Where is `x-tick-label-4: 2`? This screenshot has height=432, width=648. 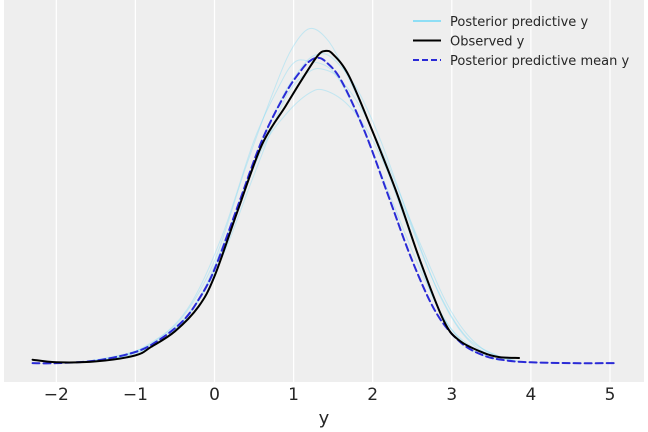
x-tick-label-4: 2 is located at coordinates (372, 395).